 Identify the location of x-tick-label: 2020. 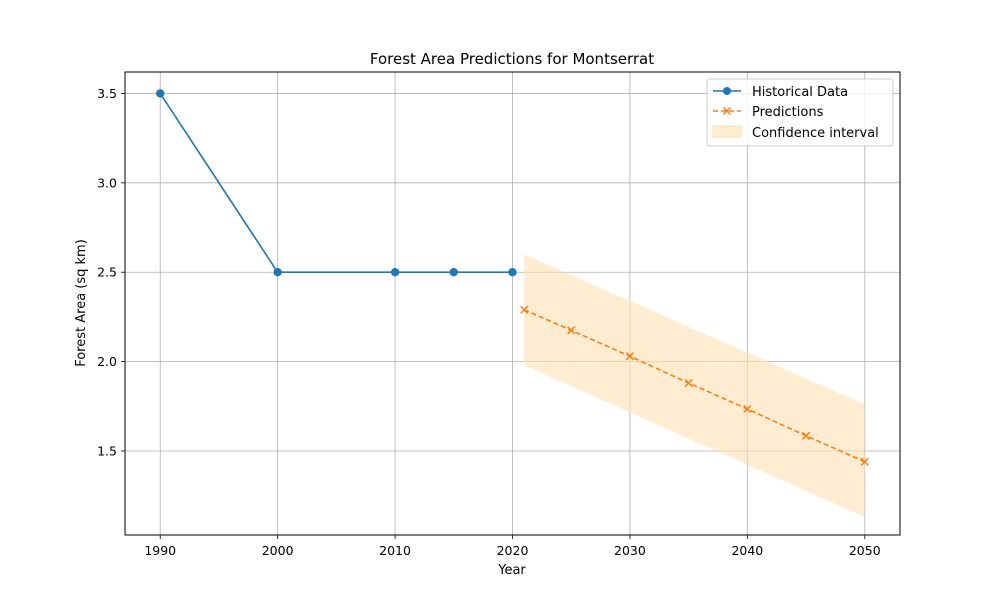
(513, 550).